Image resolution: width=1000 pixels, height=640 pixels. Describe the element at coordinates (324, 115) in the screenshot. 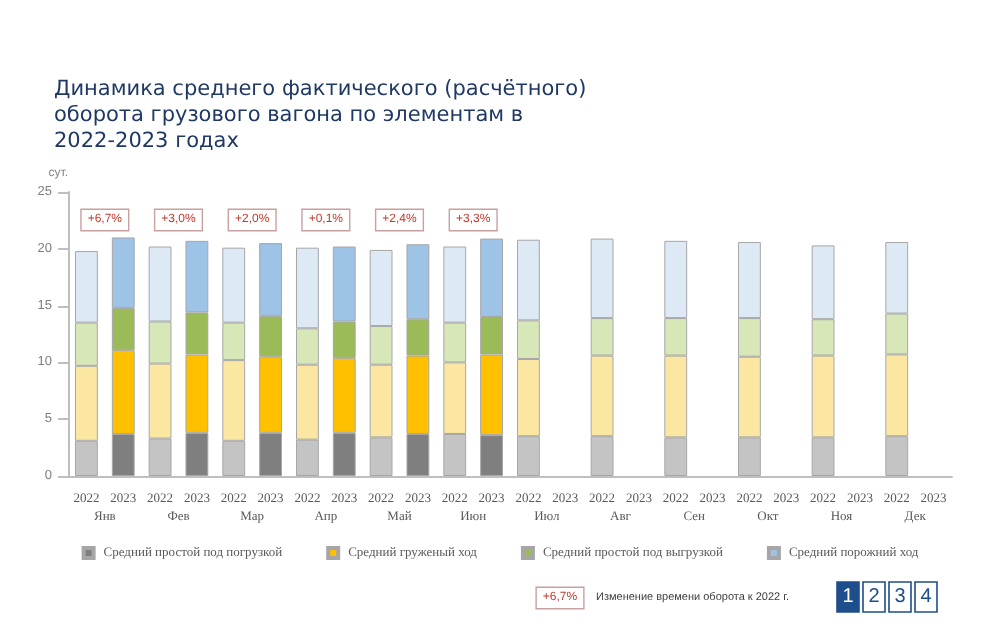

I see `chart-title: Динамика среднего фактического (расчётного) оборота грузового вагона по элементам в 2022-2023 годах` at that location.